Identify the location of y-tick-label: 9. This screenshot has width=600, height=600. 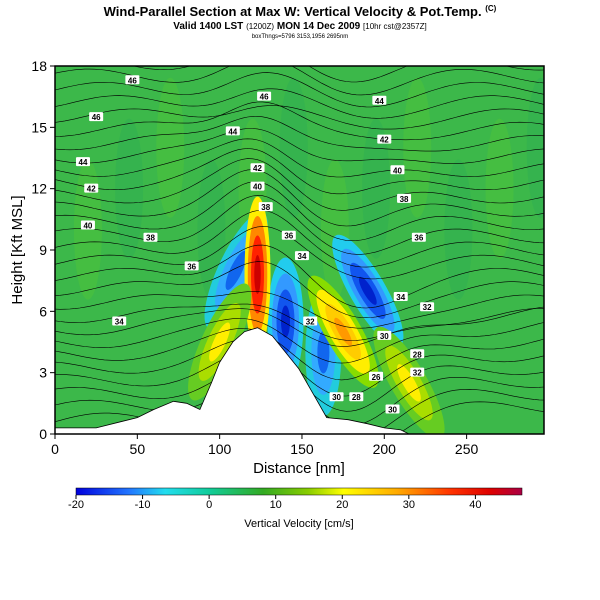
(43, 250).